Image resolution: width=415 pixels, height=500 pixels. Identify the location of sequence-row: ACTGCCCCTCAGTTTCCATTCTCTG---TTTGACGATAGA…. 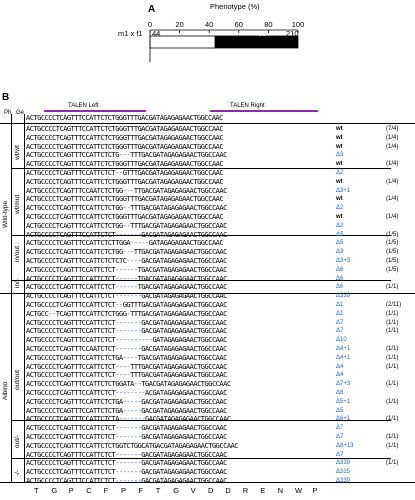
(126, 155).